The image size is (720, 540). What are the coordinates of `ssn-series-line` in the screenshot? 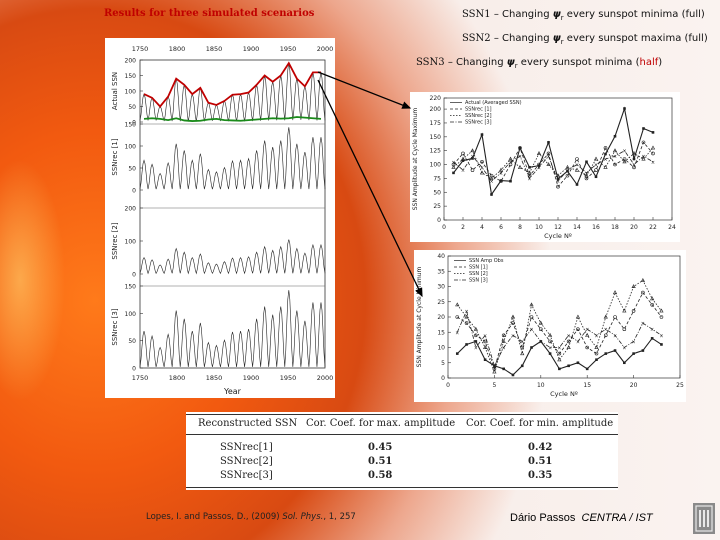 It's located at (232, 328).